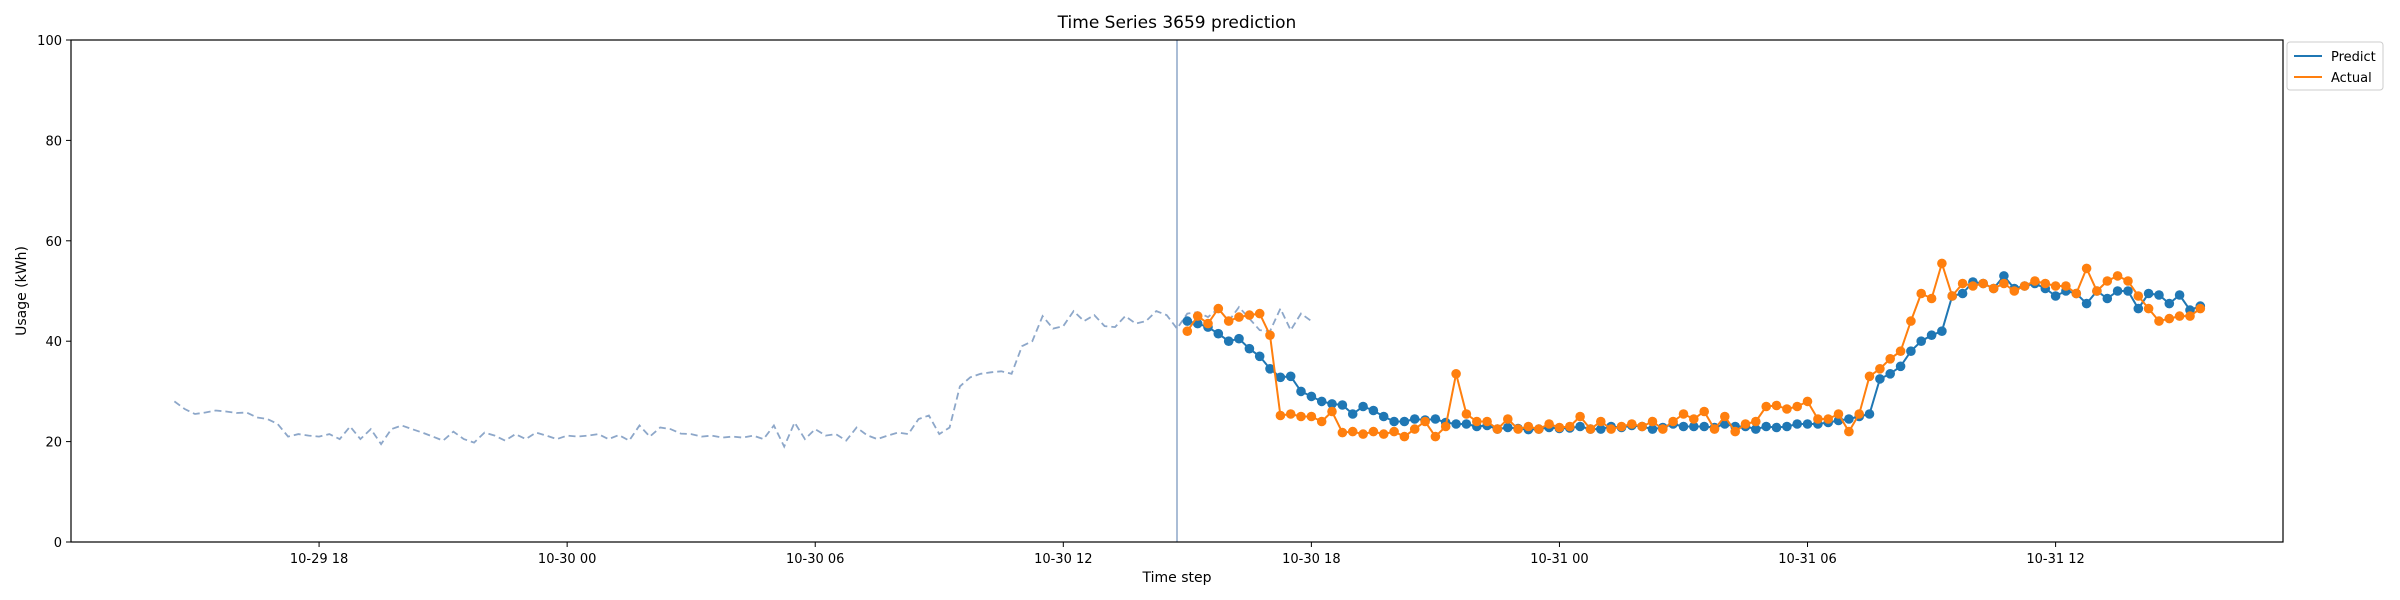 This screenshot has width=2400, height=600. What do you see at coordinates (53, 141) in the screenshot?
I see `y-tick-label: 80` at bounding box center [53, 141].